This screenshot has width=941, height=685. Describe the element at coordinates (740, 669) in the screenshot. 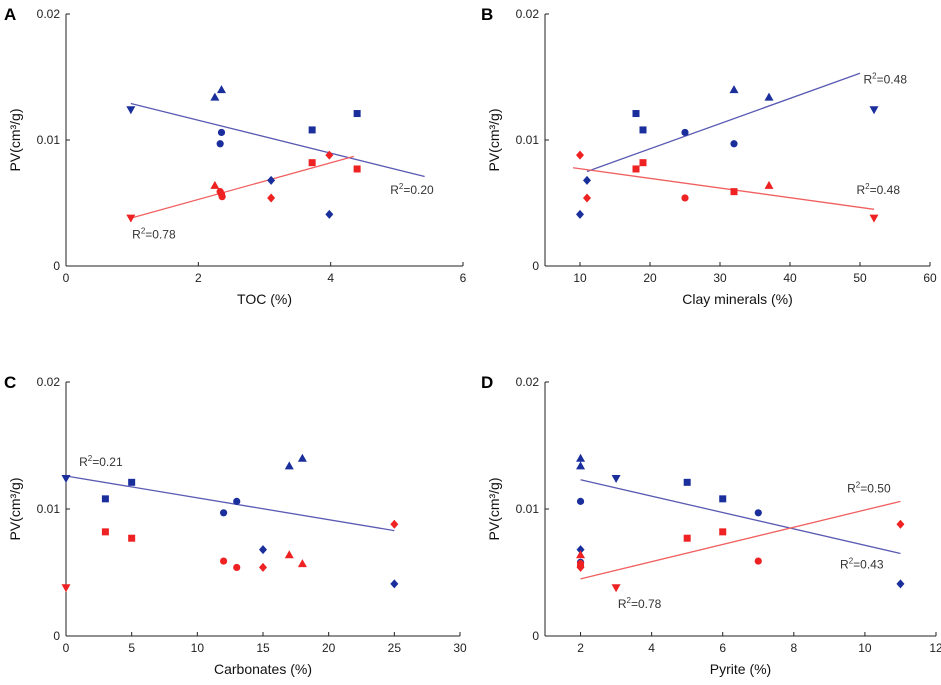

I see `x-axis-title: Pyrite (%)` at that location.